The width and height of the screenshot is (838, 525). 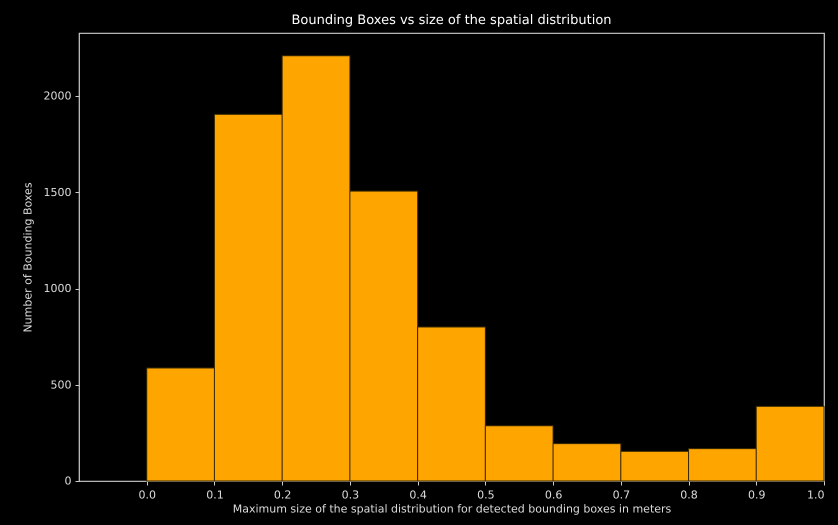 What do you see at coordinates (283, 495) in the screenshot?
I see `x-tick-label: 0.2` at bounding box center [283, 495].